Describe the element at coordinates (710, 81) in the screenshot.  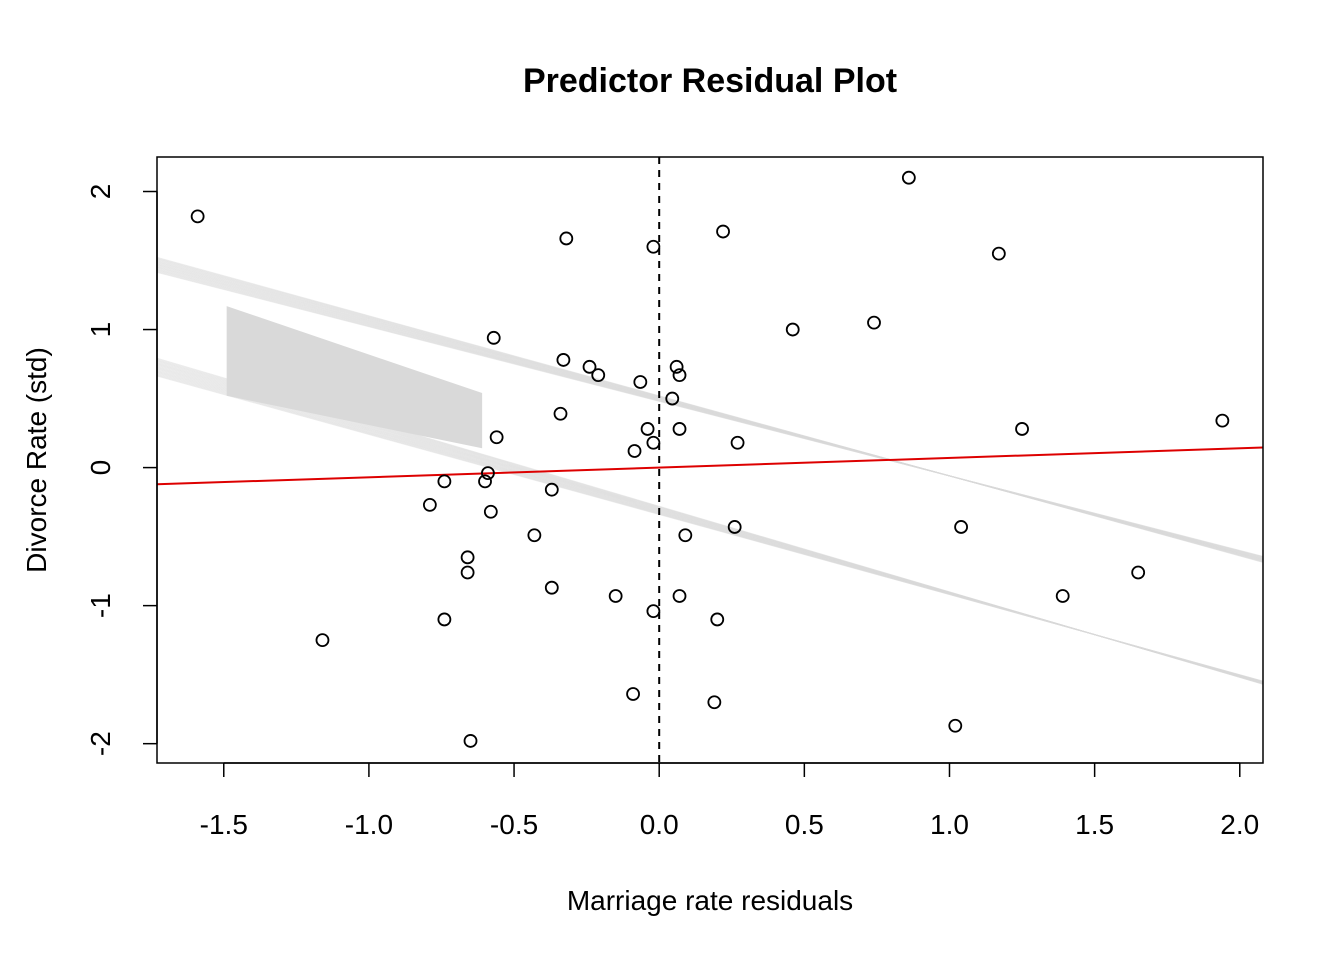
I see `chart-title: Predictor Residual Plot` at that location.